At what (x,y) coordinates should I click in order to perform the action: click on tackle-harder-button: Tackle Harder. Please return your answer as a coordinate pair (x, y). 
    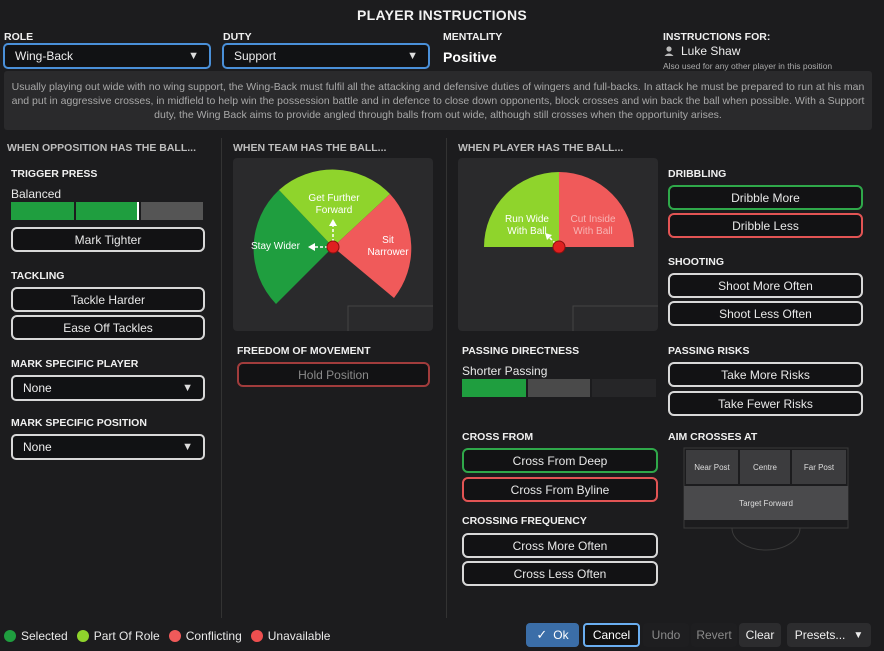
    Looking at the image, I should click on (108, 299).